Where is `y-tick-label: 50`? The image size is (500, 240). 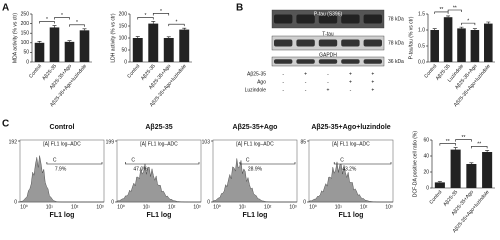 y-tick-label: 50 is located at coordinates (124, 50).